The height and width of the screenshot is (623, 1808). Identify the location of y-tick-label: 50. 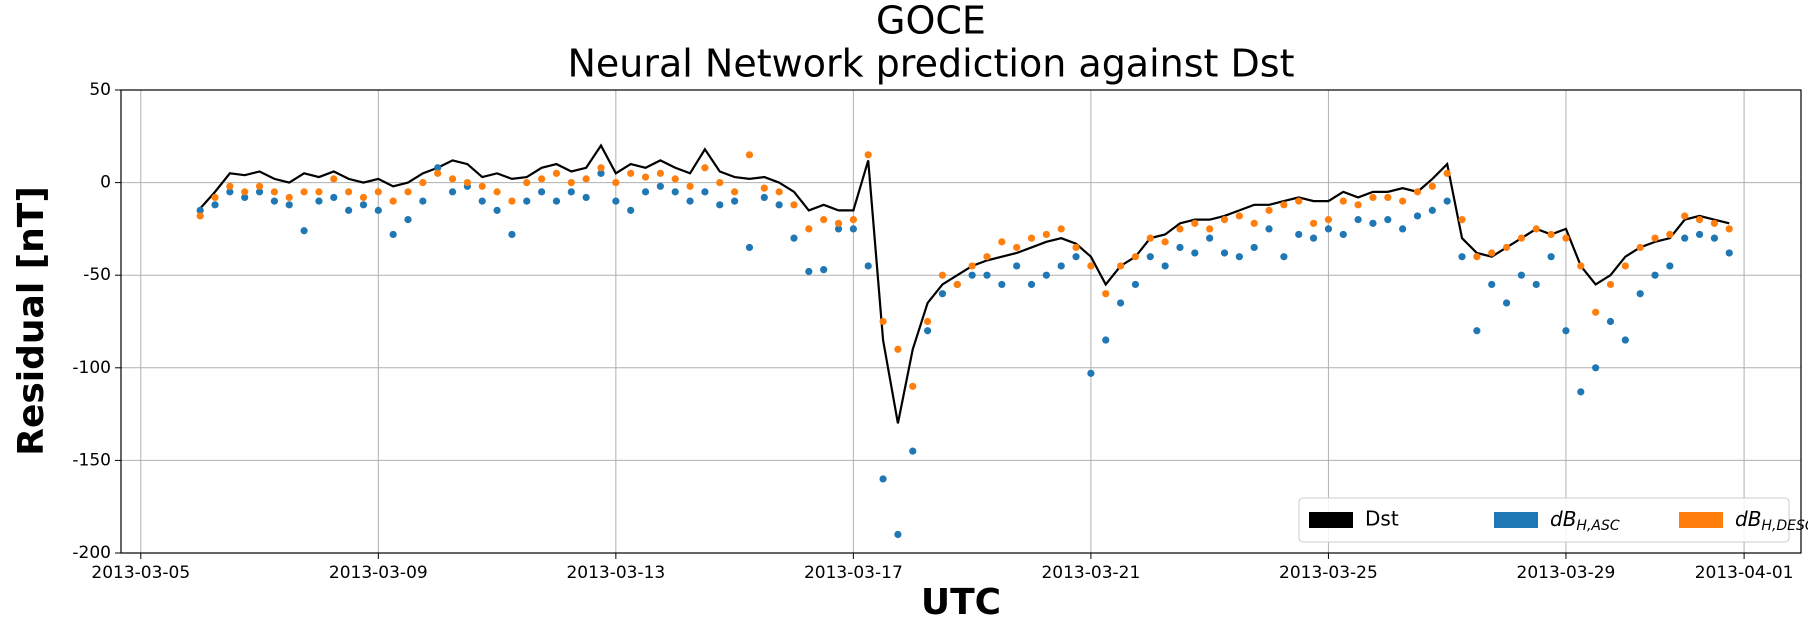
(100, 90).